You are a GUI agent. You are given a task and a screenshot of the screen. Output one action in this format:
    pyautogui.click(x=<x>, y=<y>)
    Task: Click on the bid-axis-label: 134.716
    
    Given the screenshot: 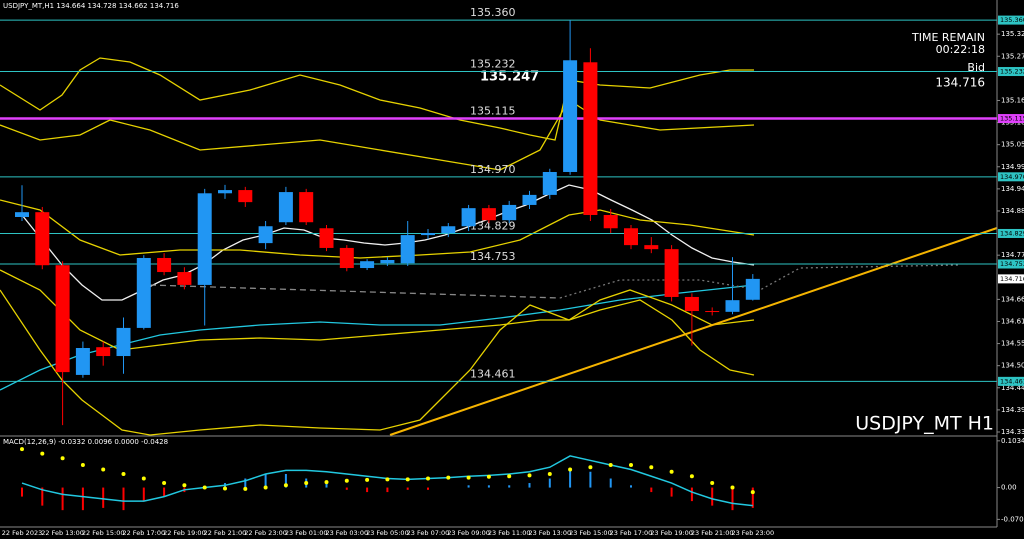 What is the action you would take?
    pyautogui.click(x=1012, y=279)
    